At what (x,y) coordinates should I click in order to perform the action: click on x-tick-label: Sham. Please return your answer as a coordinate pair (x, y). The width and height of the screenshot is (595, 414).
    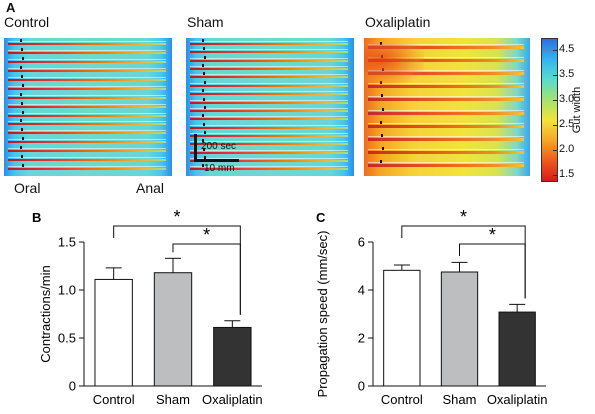
    Looking at the image, I should click on (460, 399).